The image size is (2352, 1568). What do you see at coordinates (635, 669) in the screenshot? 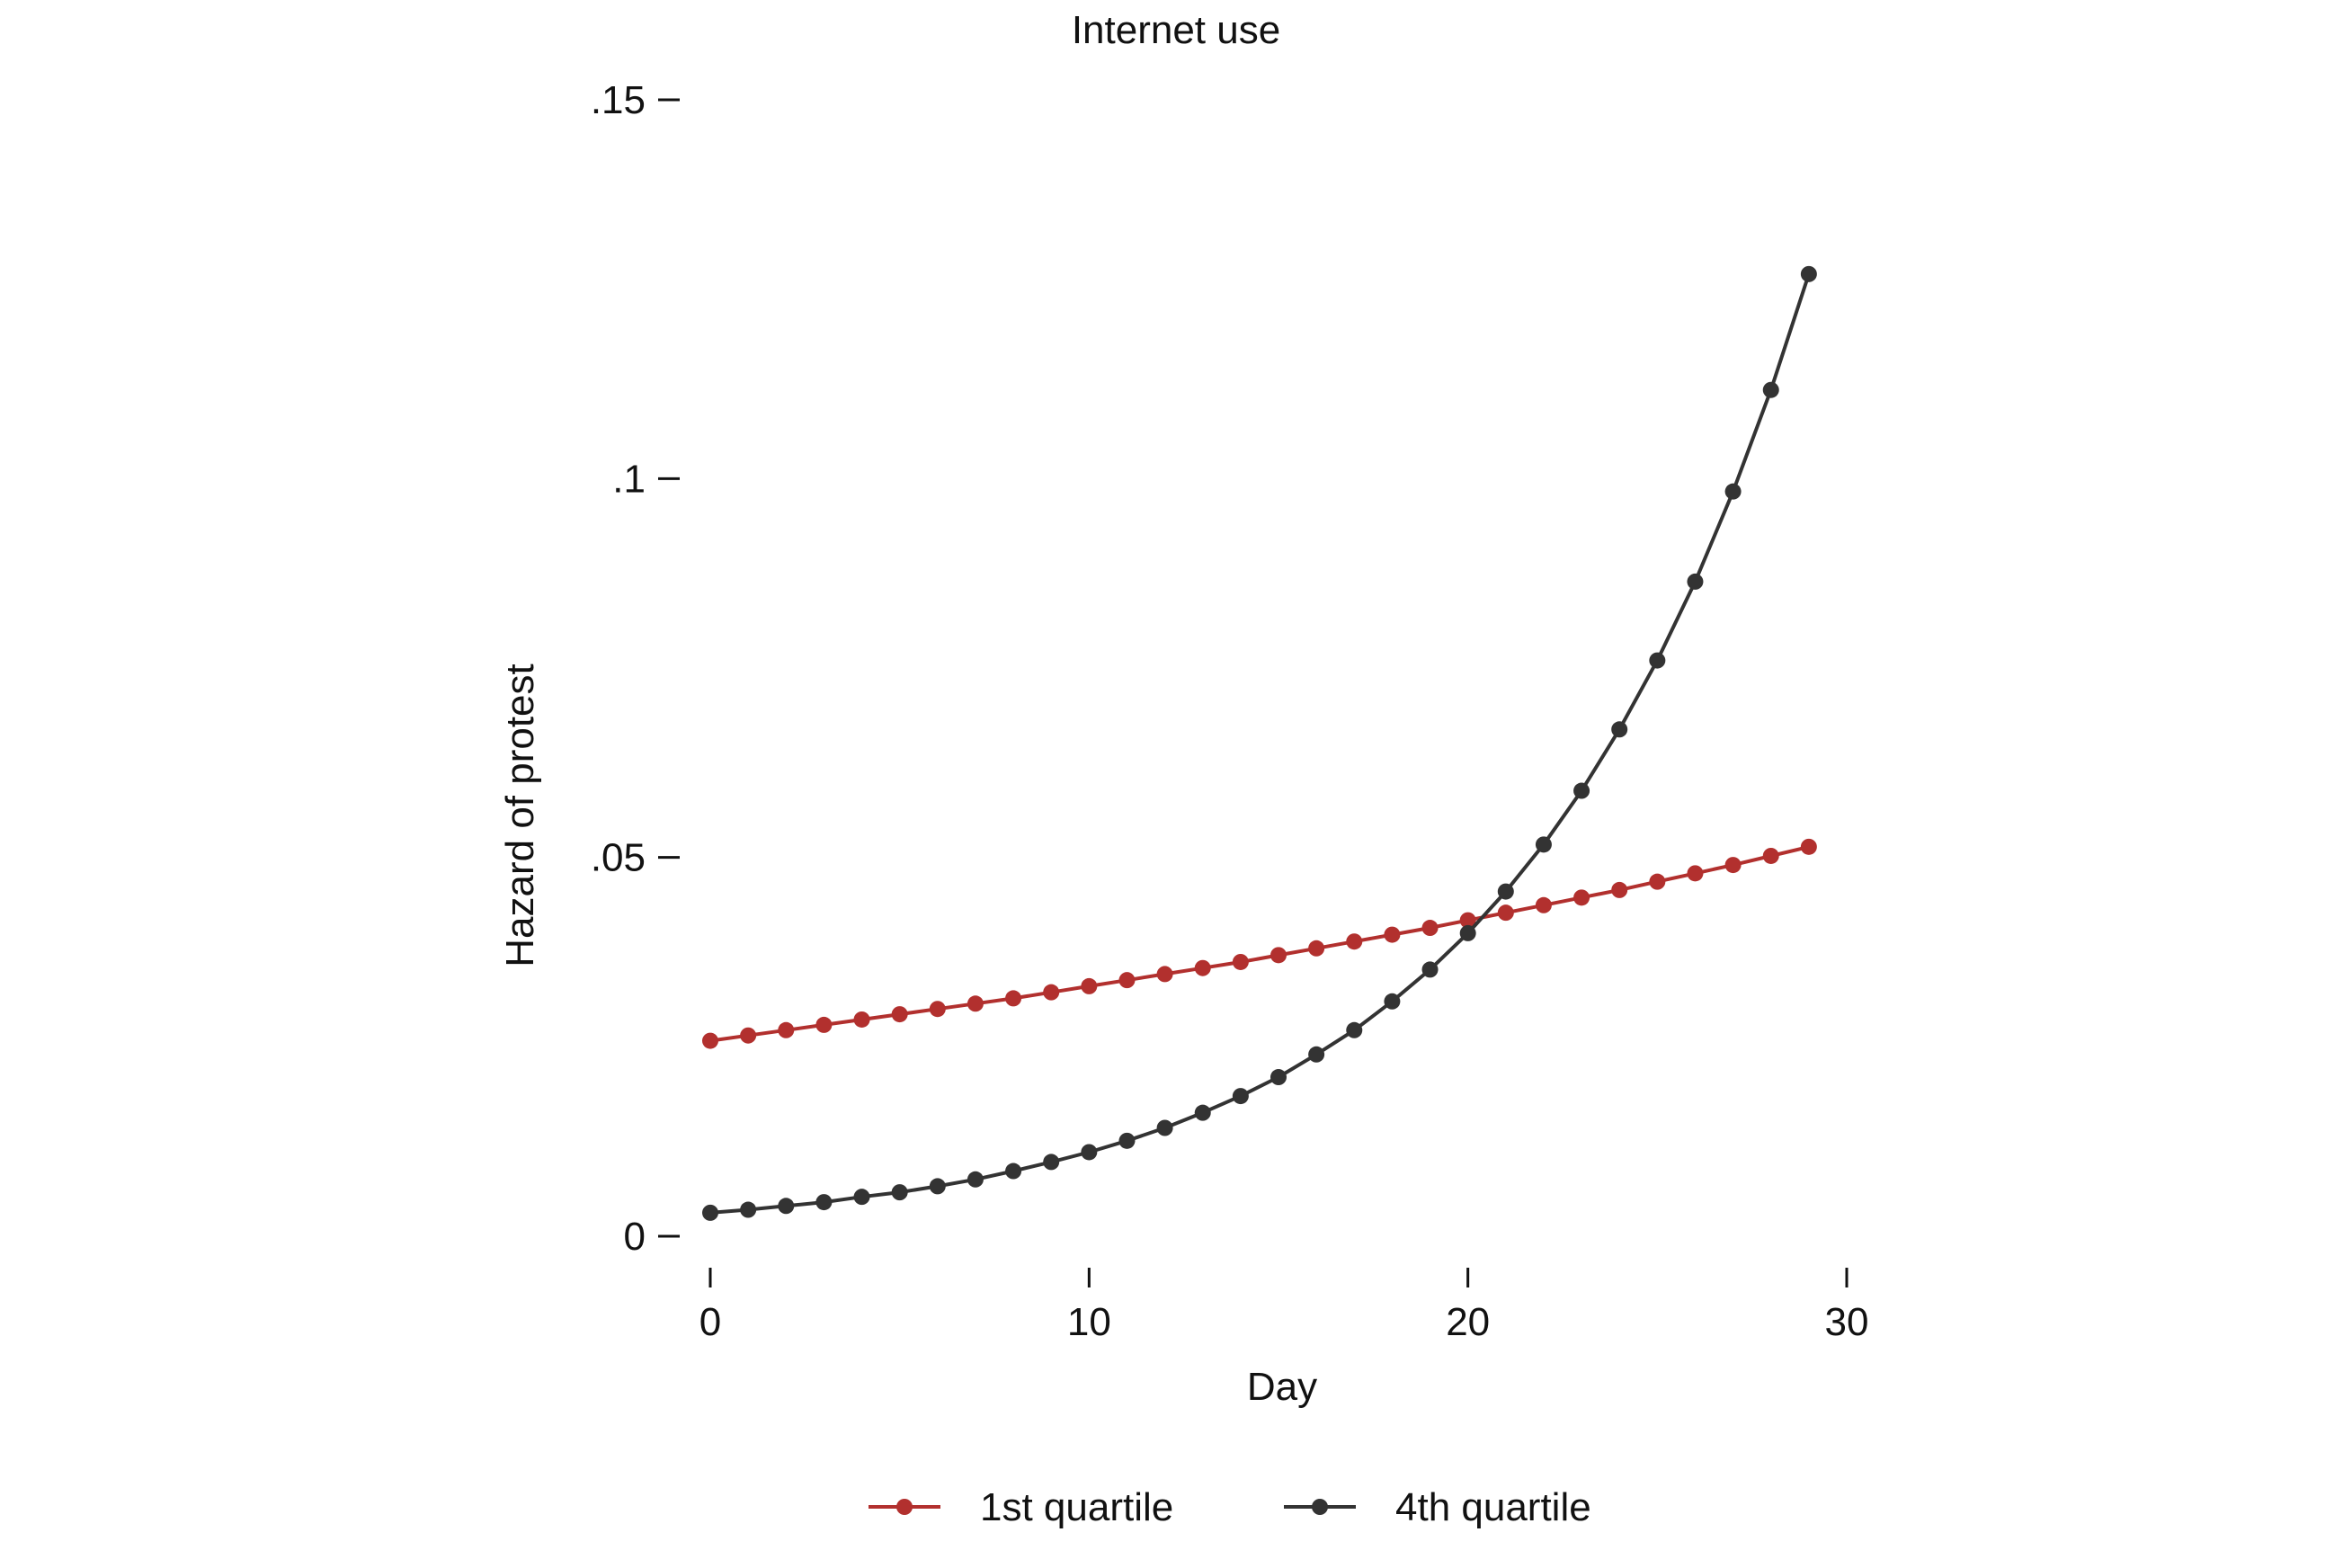
I see `y-axis: 0 .05 .1 .15` at bounding box center [635, 669].